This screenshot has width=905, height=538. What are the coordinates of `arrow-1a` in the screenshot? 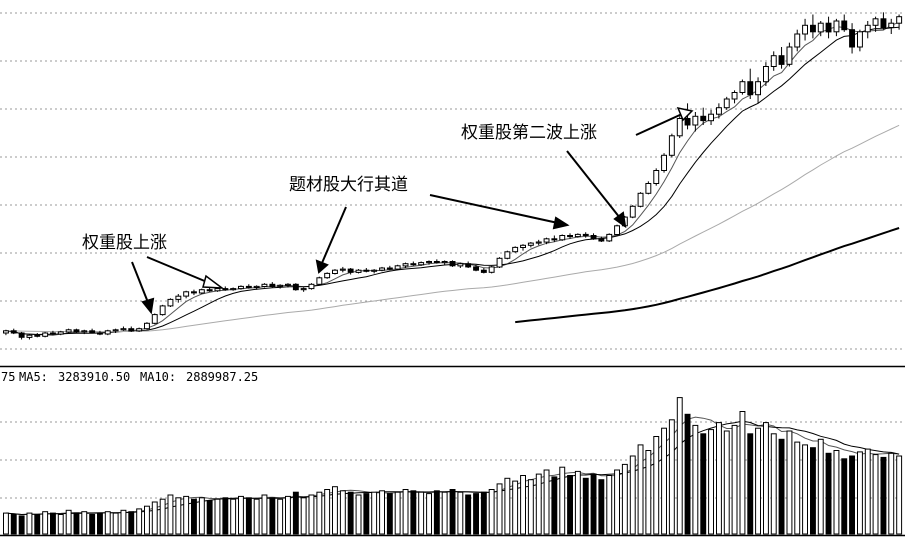 It's located at (140, 283).